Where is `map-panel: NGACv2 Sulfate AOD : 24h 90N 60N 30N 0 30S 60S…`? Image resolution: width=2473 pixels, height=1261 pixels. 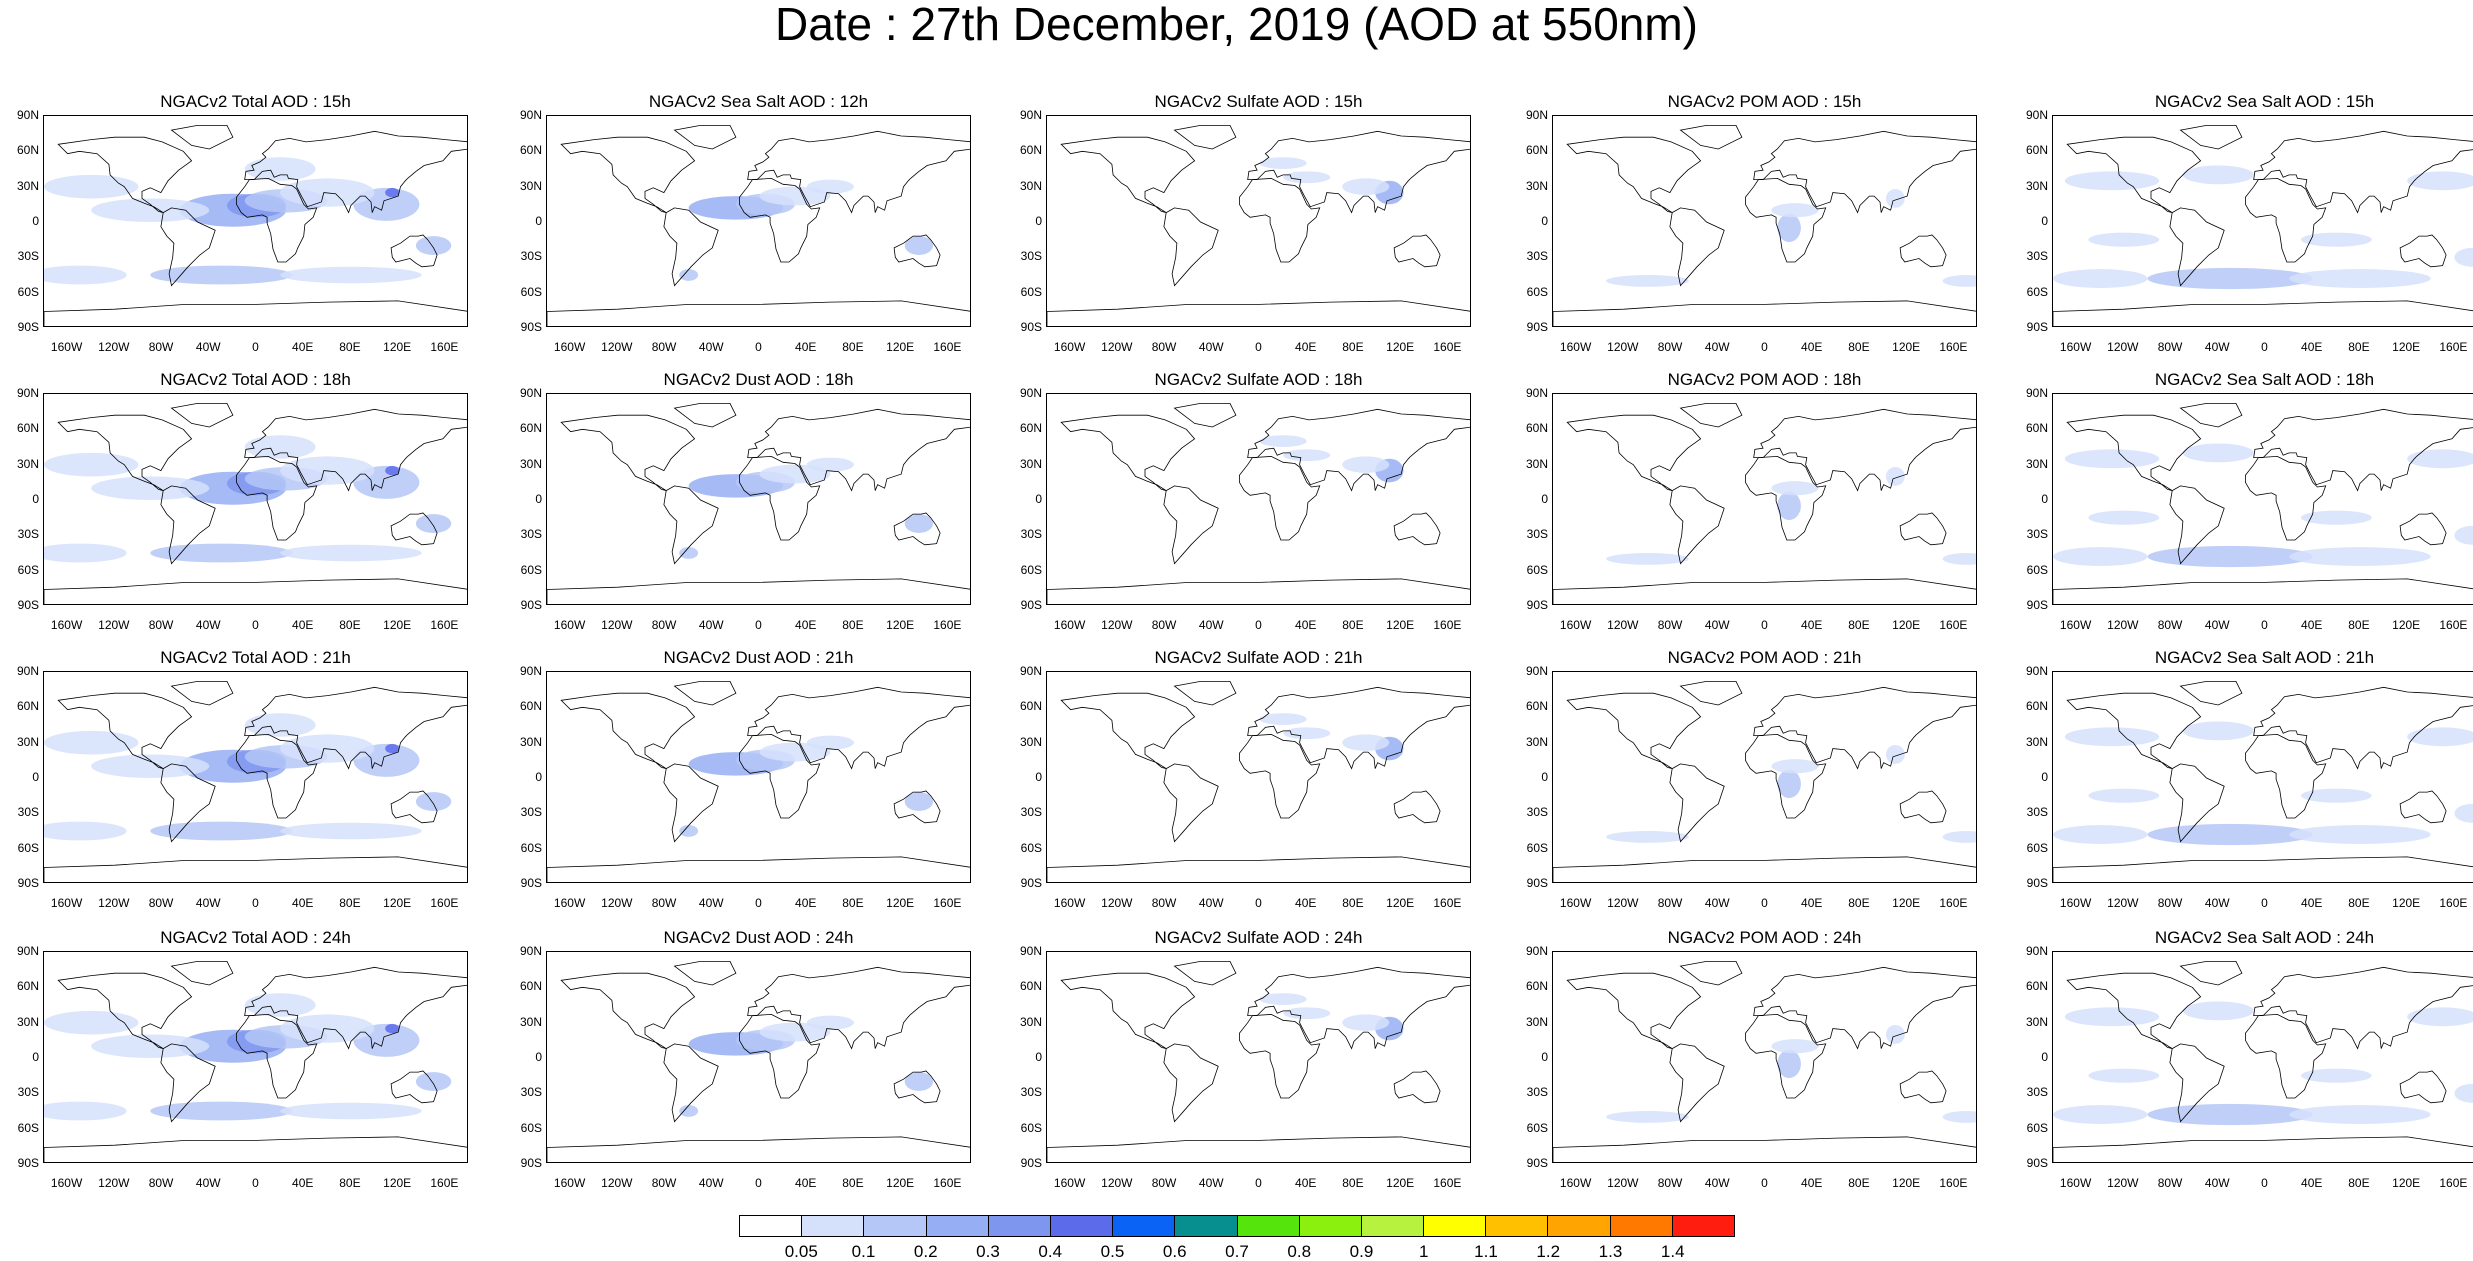
map-panel: NGACv2 Sulfate AOD : 24h 90N 60N 30N 0 30S 60S… is located at coordinates (1243, 1065).